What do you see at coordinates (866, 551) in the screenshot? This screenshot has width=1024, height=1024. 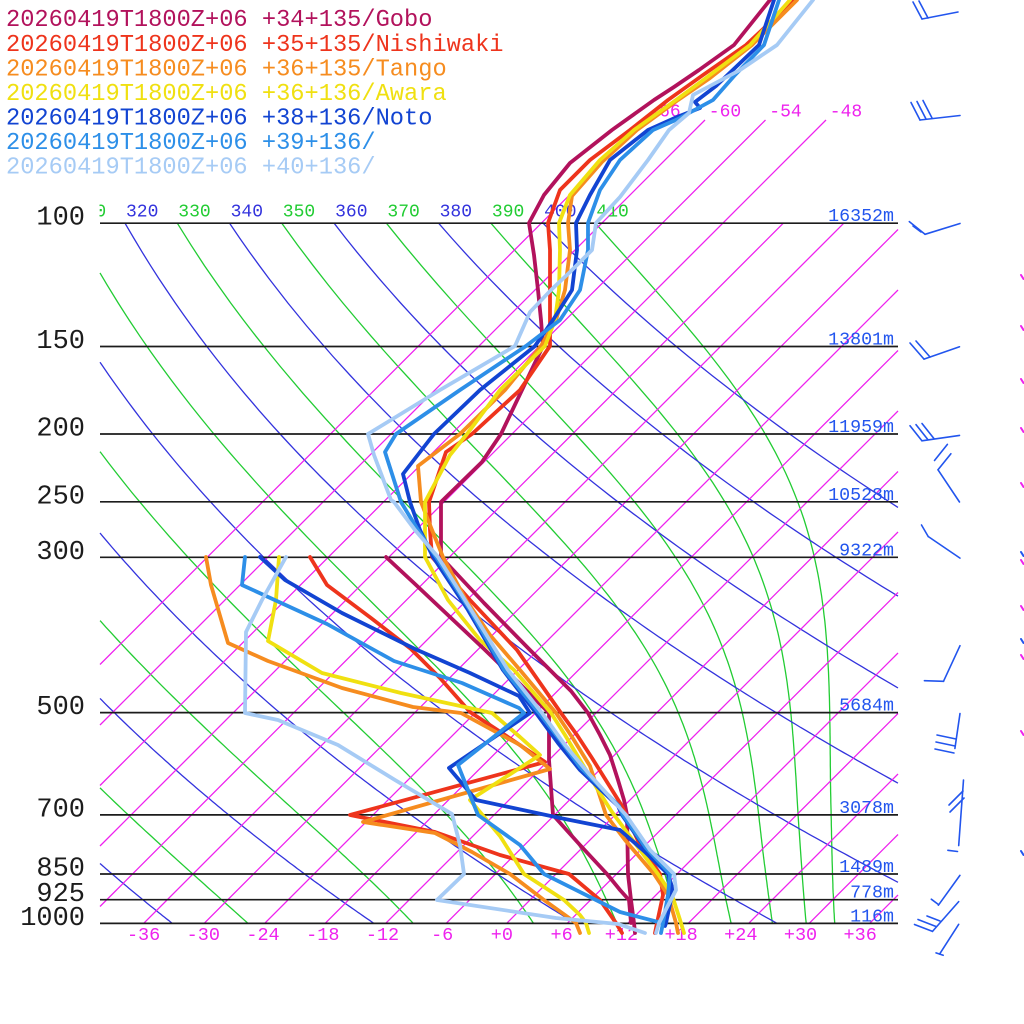 I see `svg-text: 9322m` at bounding box center [866, 551].